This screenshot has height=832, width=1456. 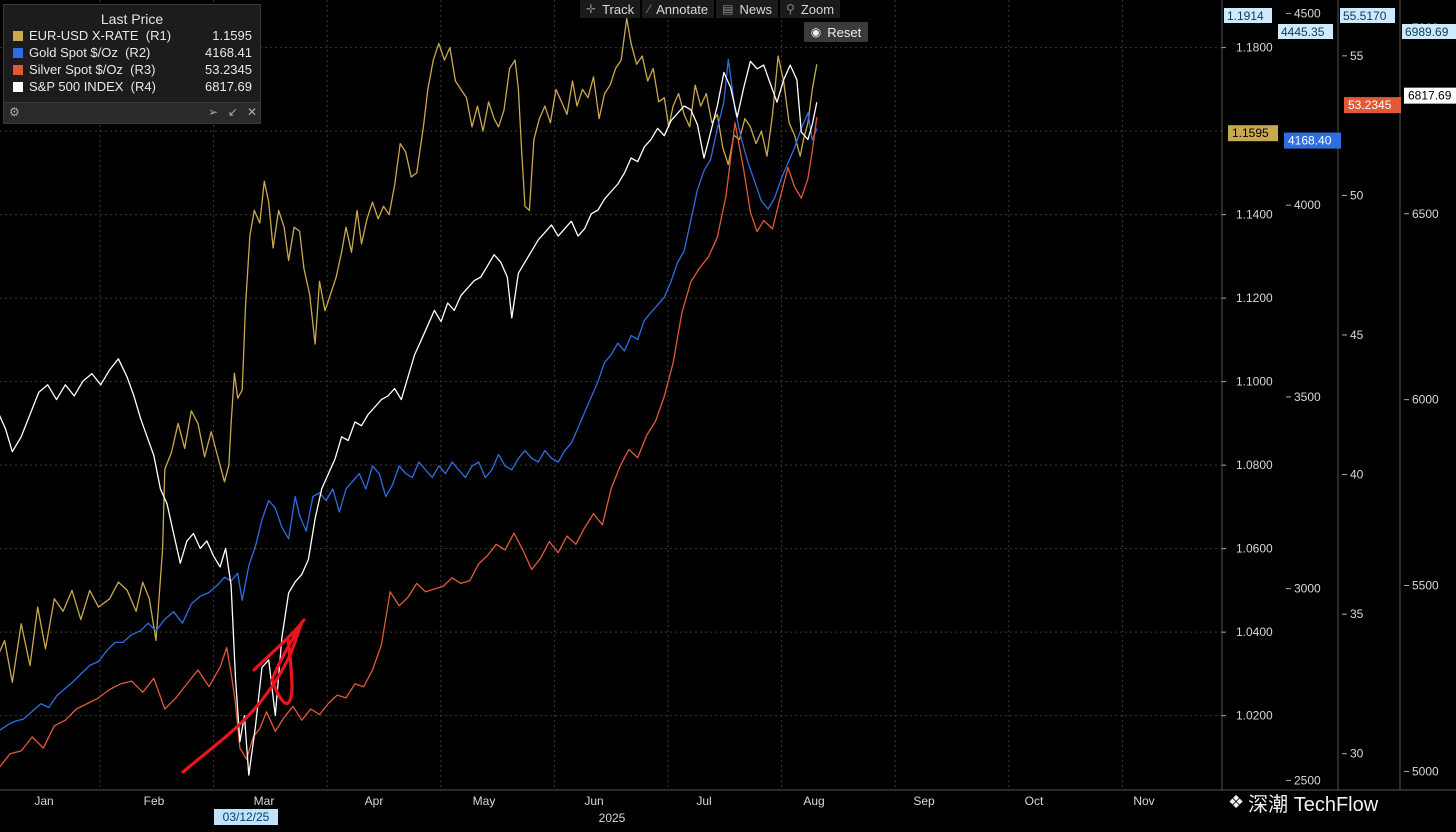 I want to click on legend-item: Silver Spot $/Oz (R3) 53.2345, so click(x=132, y=69).